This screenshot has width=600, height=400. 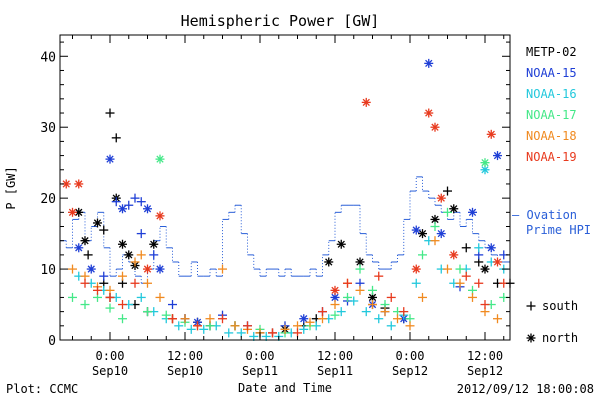 What do you see at coordinates (48, 128) in the screenshot?
I see `y-tick-label: 30` at bounding box center [48, 128].